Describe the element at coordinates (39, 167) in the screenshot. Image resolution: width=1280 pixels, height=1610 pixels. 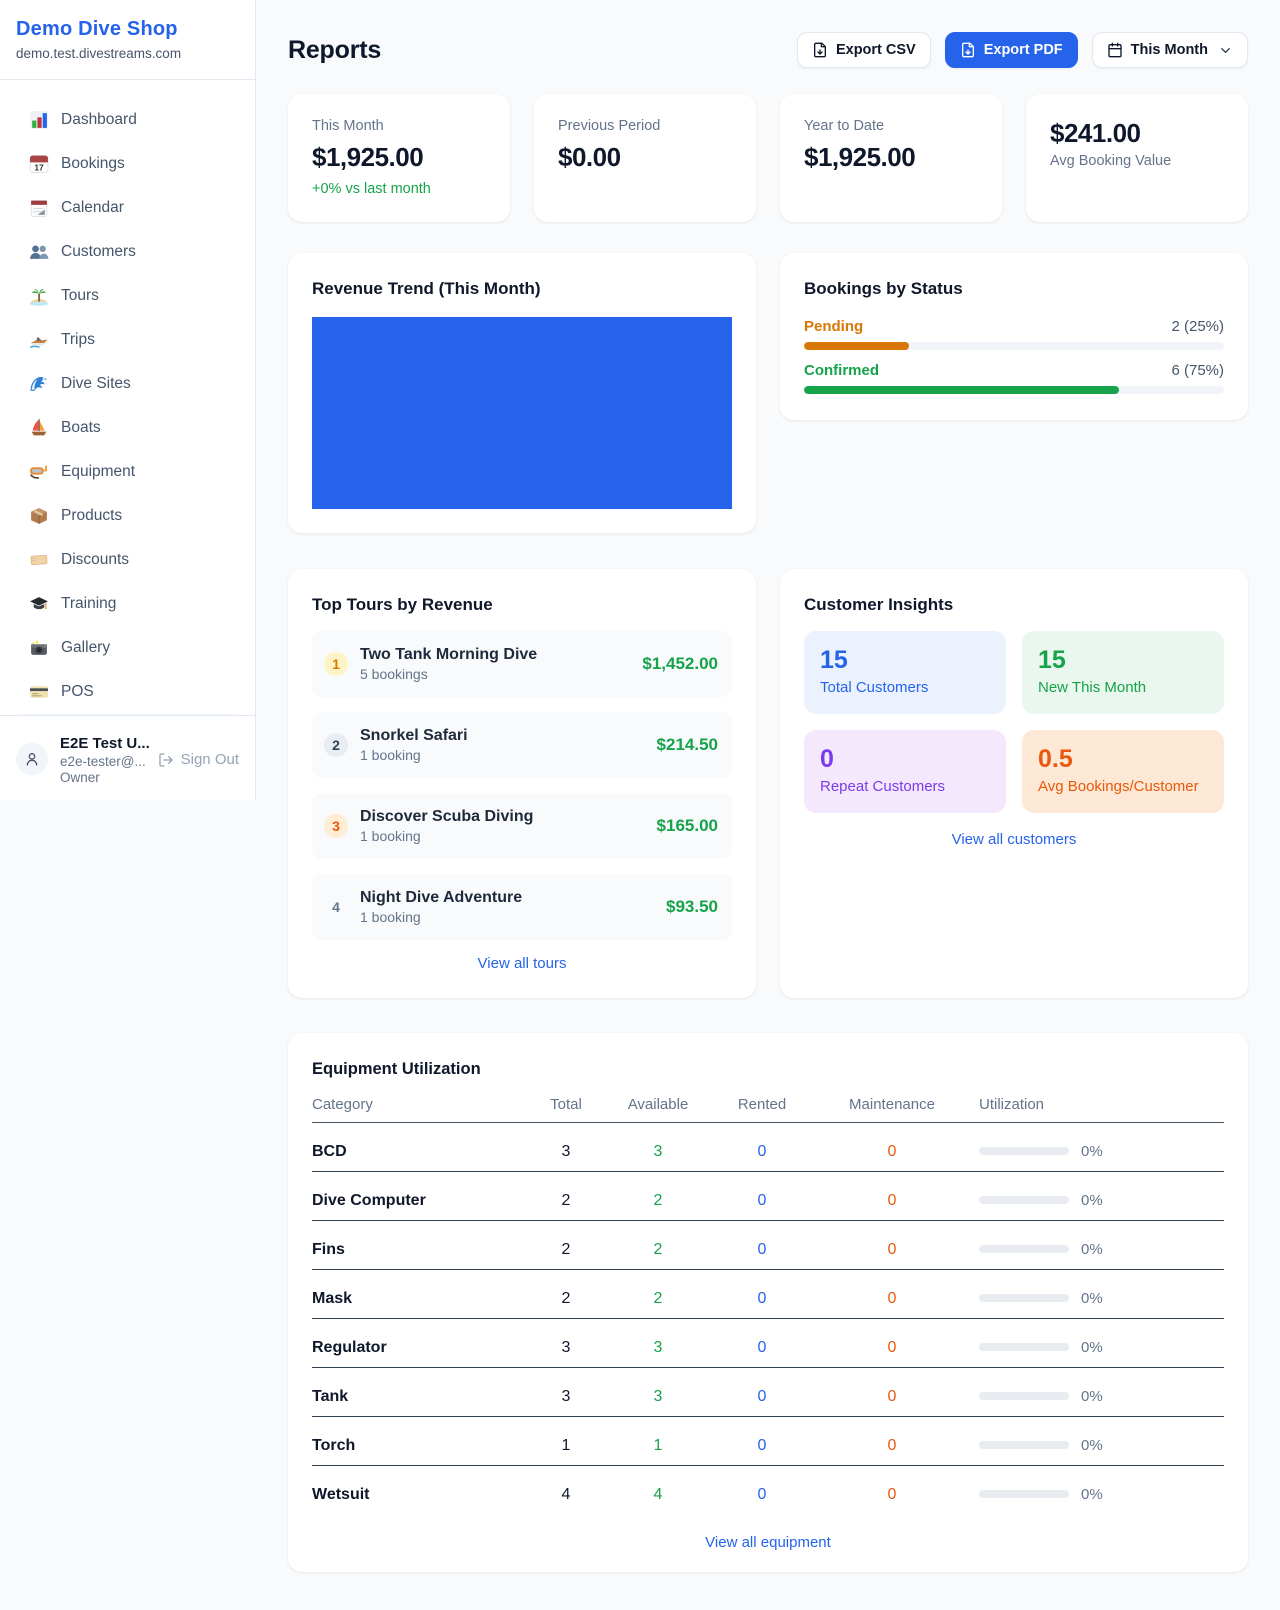
I see `svg-text: 17` at that location.